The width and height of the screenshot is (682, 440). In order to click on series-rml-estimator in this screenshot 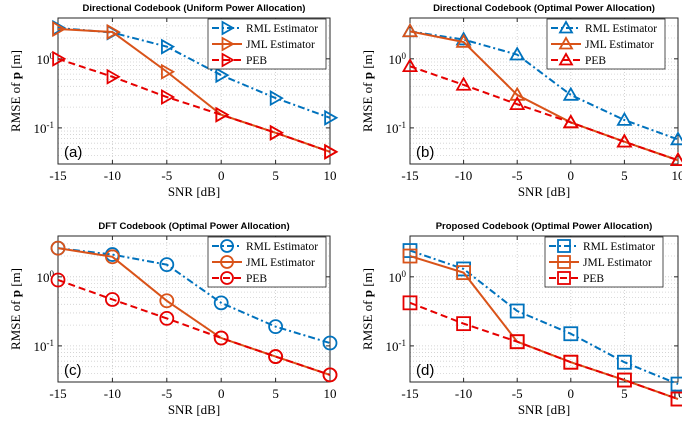, I will do `click(542, 317)`.